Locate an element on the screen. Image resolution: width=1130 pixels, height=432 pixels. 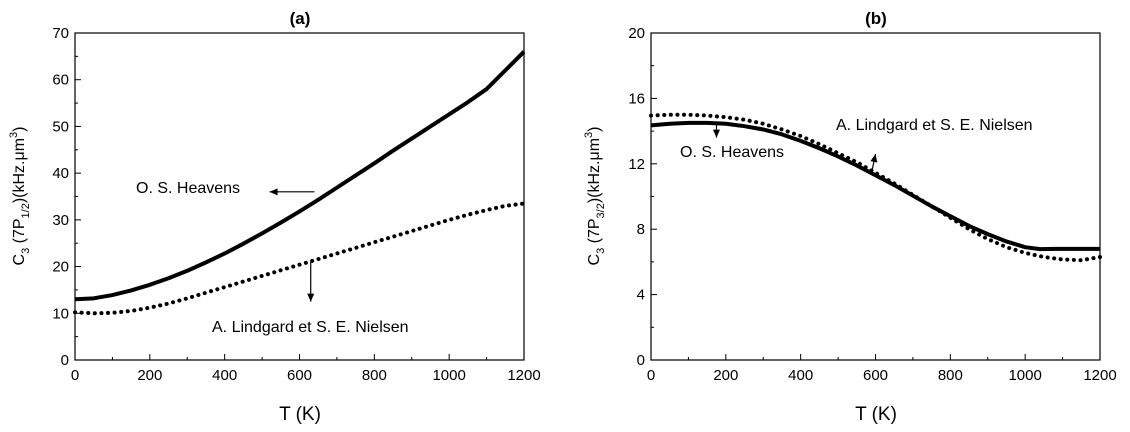
panel-b-series-a-lindgard-et-s-e-nielsen is located at coordinates (875, 187).